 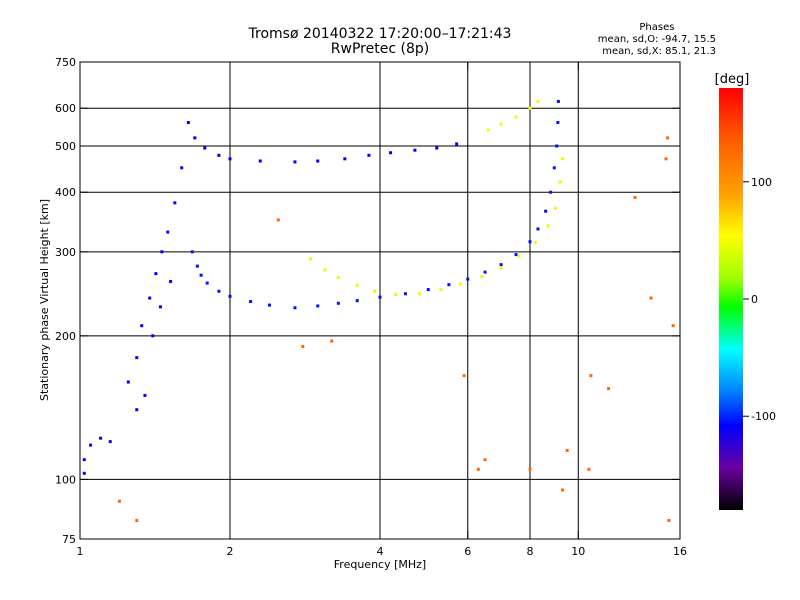 What do you see at coordinates (65, 146) in the screenshot?
I see `y-tick-label: 500` at bounding box center [65, 146].